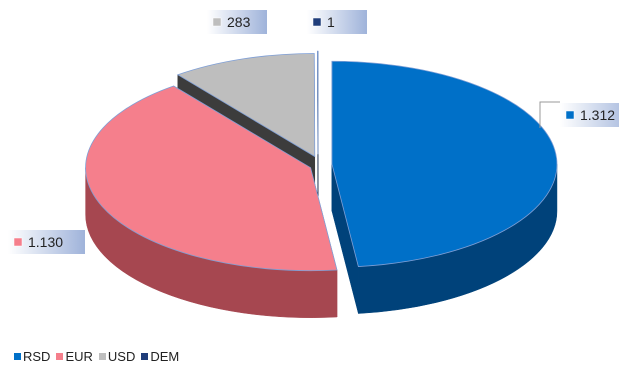 The width and height of the screenshot is (619, 370). Describe the element at coordinates (18, 242) in the screenshot. I see `data-label-swatch-eur` at that location.